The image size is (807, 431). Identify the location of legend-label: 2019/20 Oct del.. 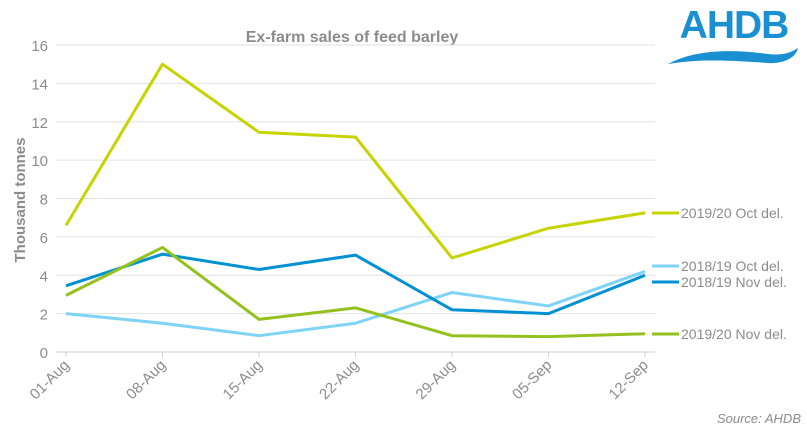
(732, 213).